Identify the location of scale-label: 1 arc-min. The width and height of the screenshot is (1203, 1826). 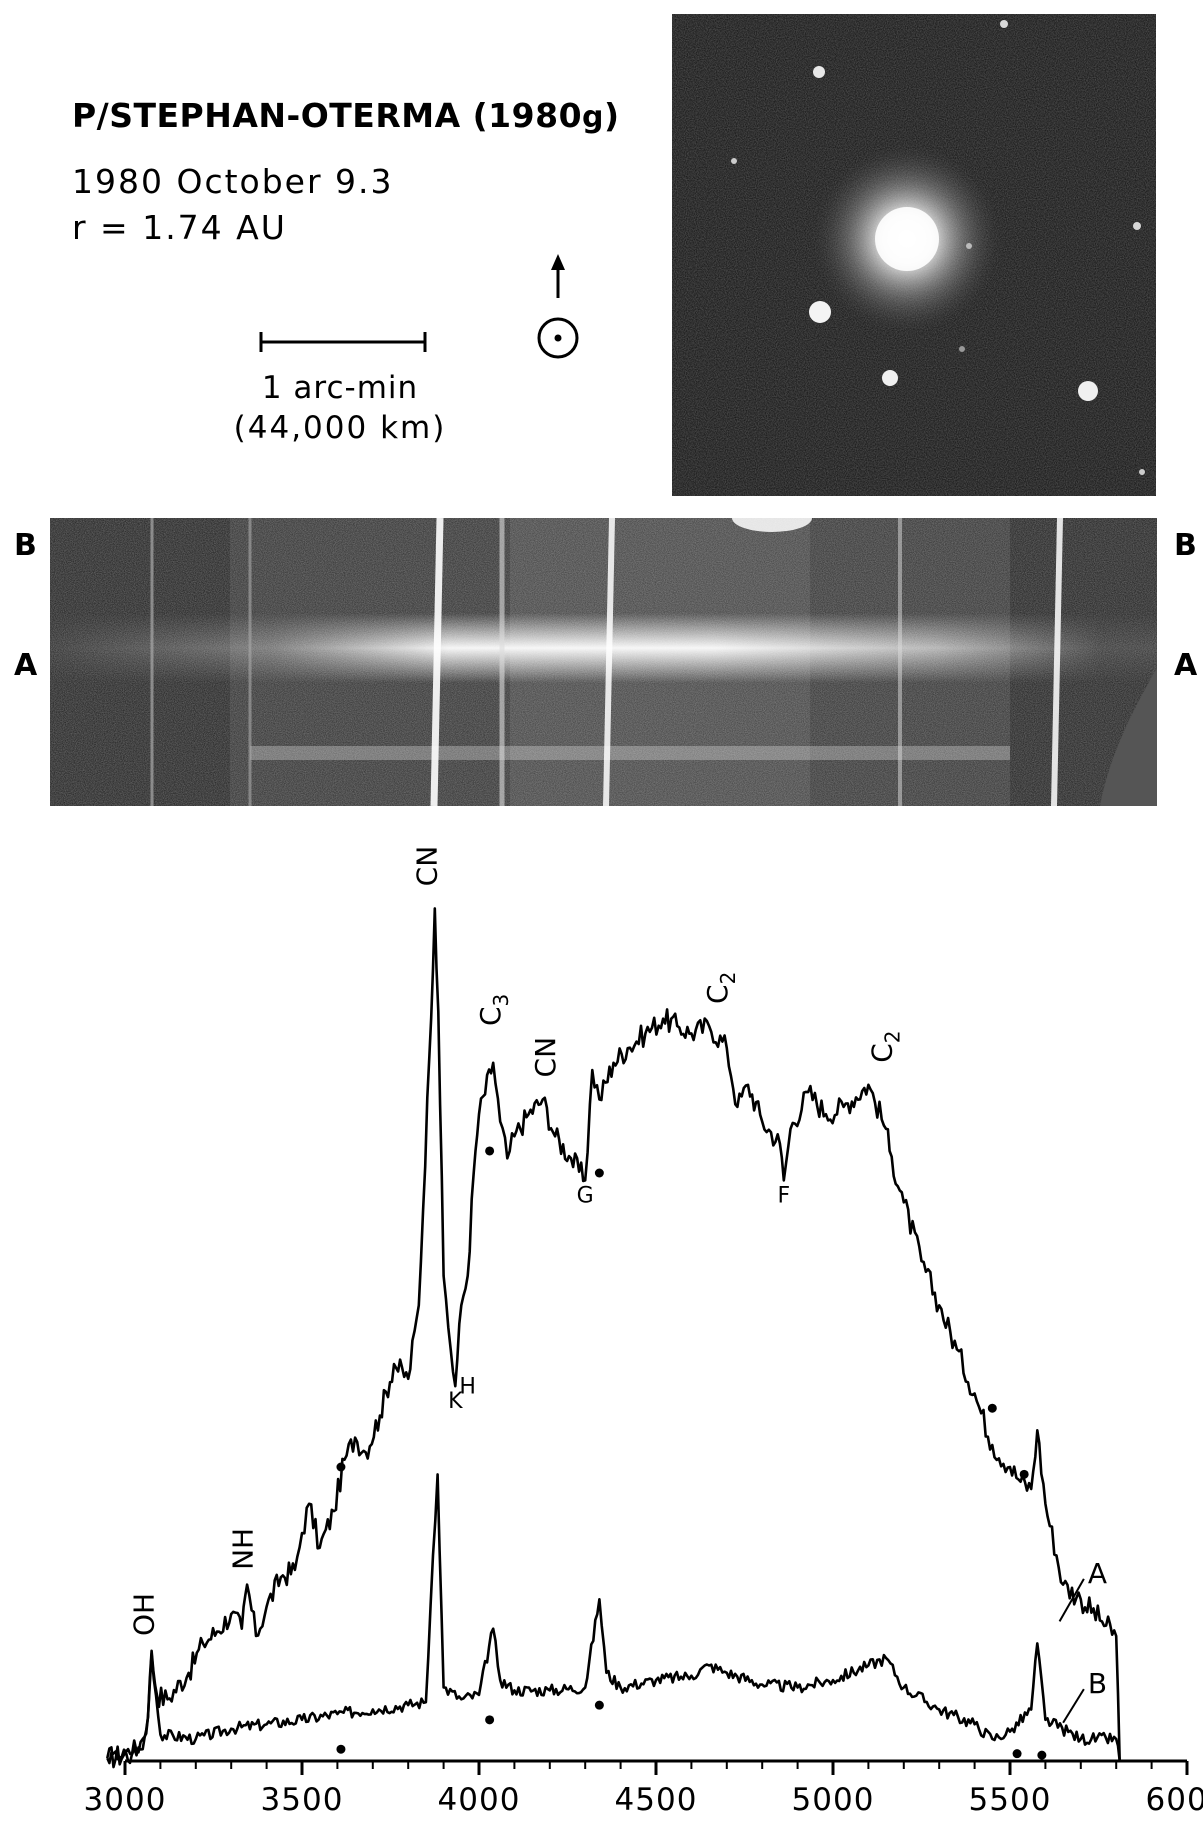
(340, 388).